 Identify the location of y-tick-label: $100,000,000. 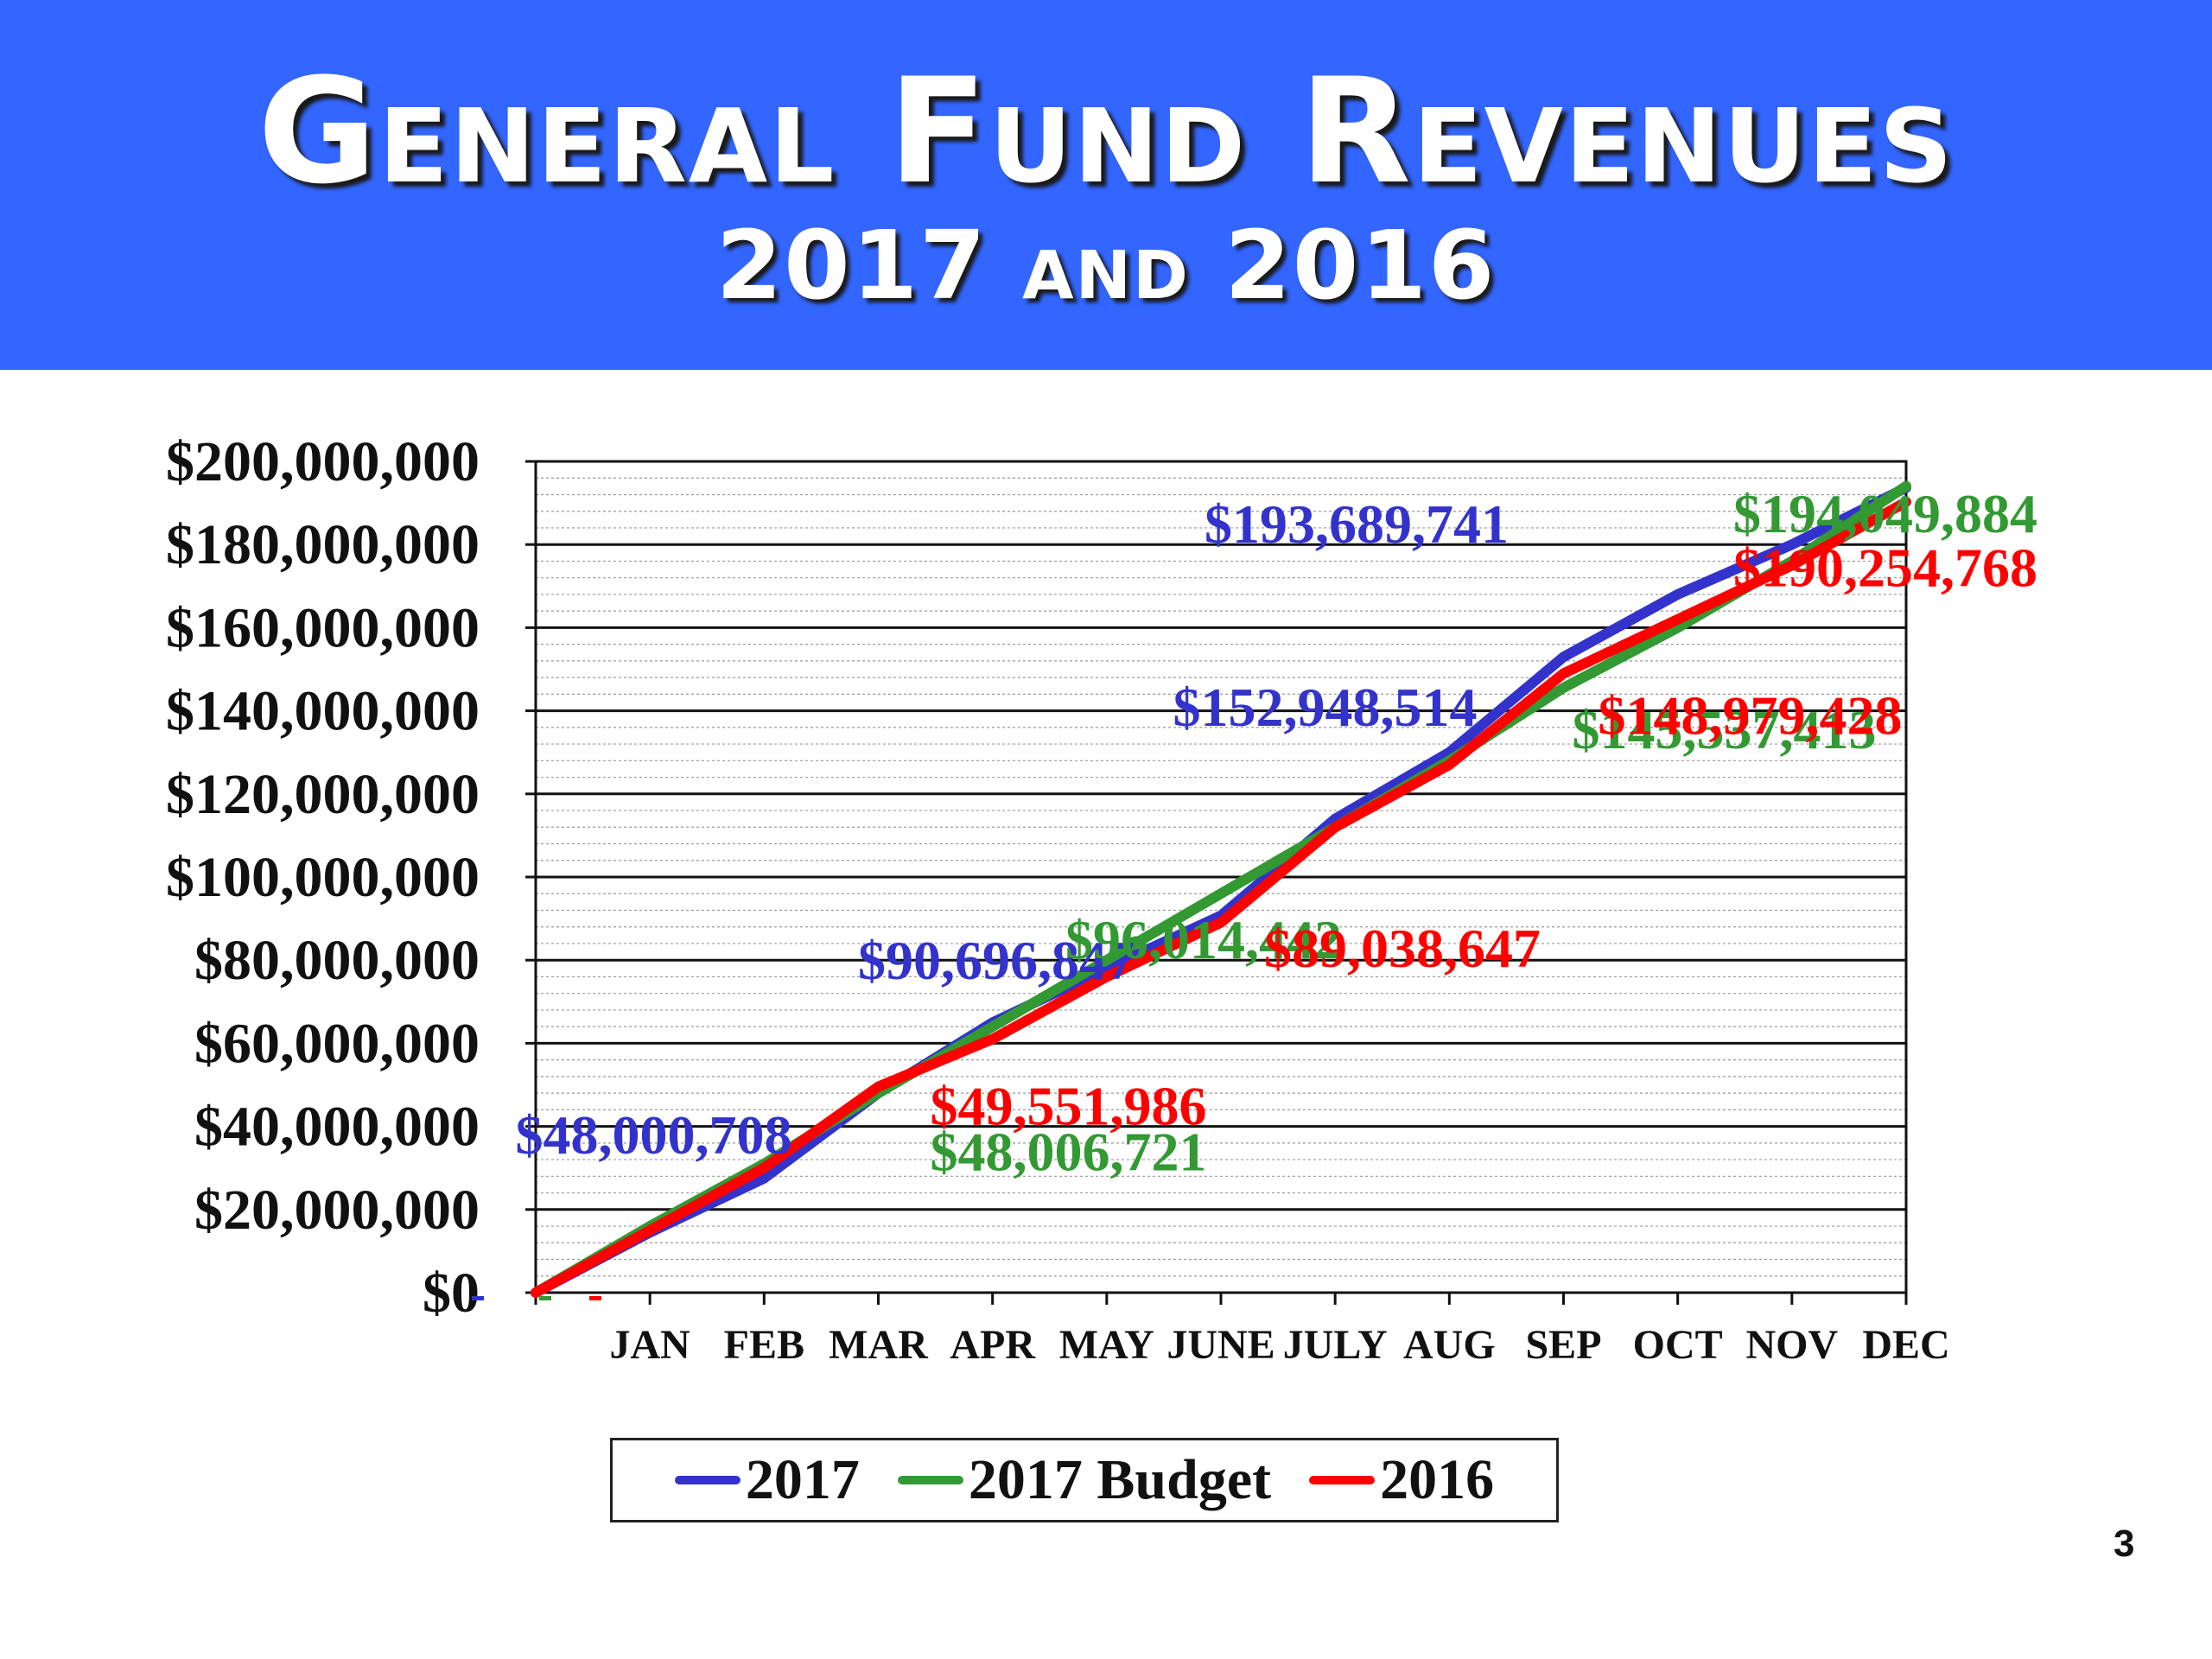
(323, 877).